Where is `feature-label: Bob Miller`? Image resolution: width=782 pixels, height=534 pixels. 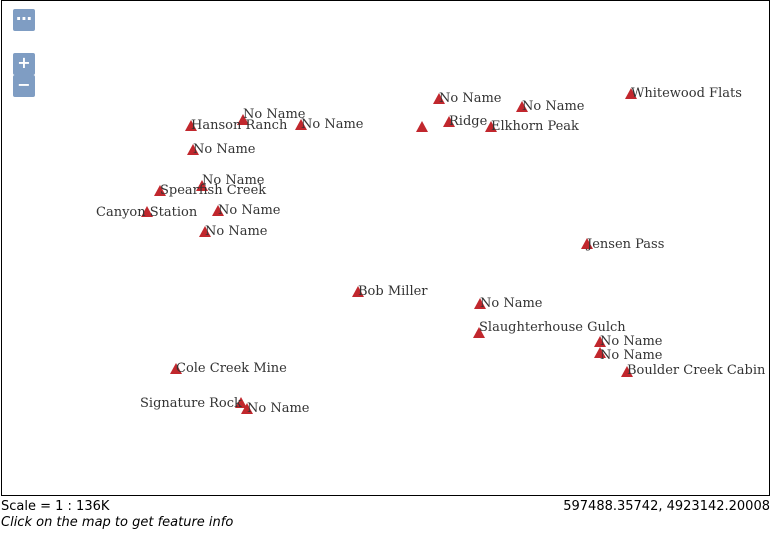
feature-label: Bob Miller is located at coordinates (393, 291).